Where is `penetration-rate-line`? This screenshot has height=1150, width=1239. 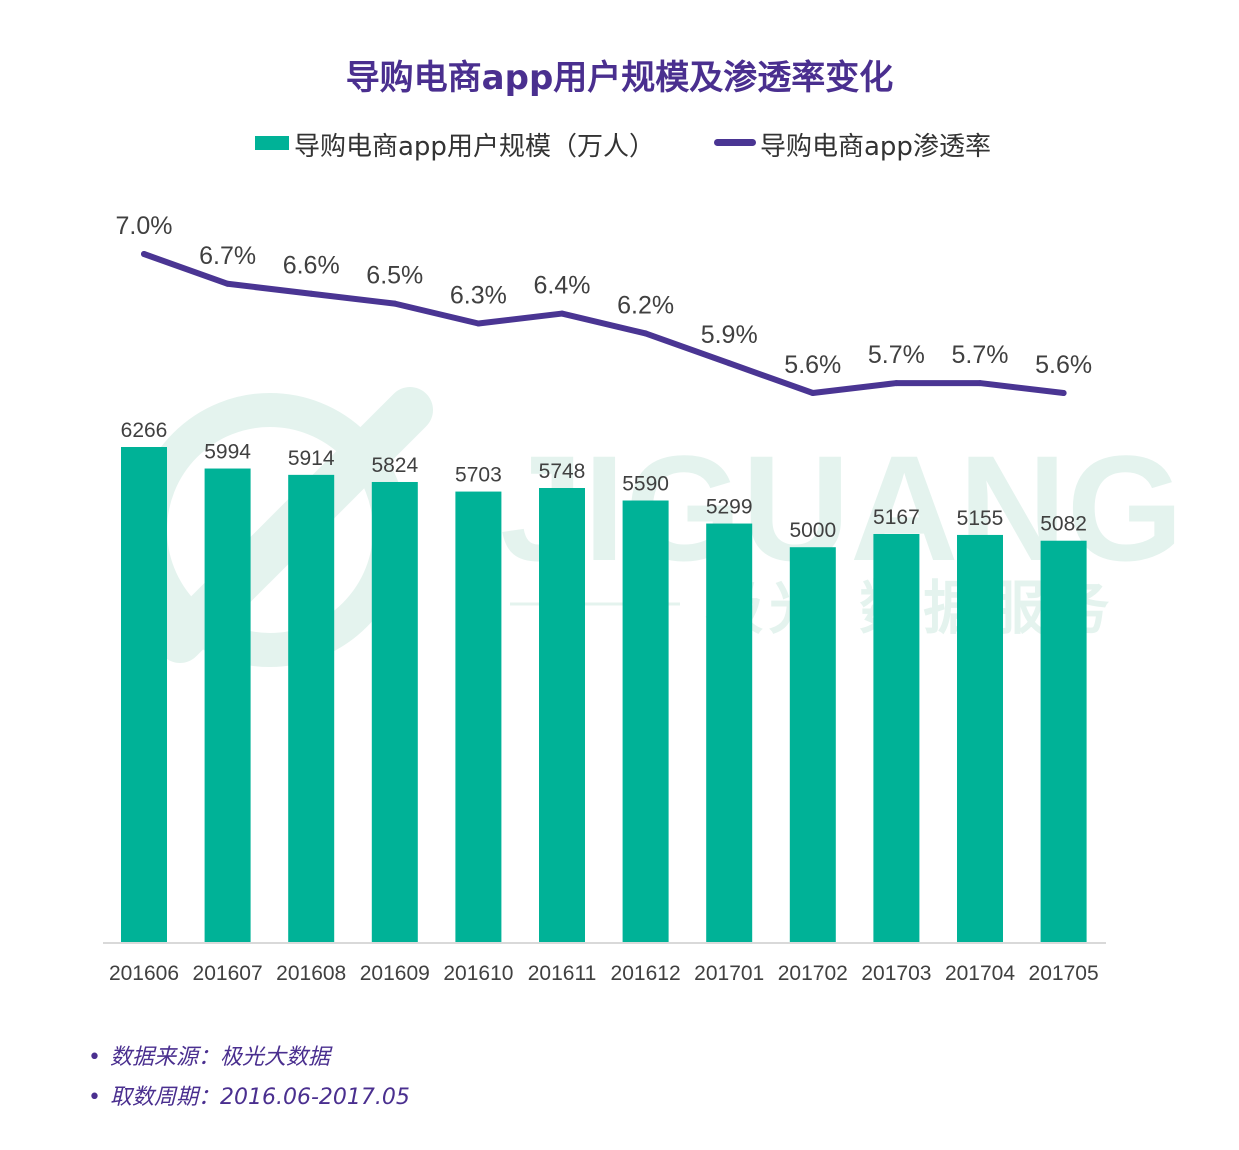 penetration-rate-line is located at coordinates (604, 323).